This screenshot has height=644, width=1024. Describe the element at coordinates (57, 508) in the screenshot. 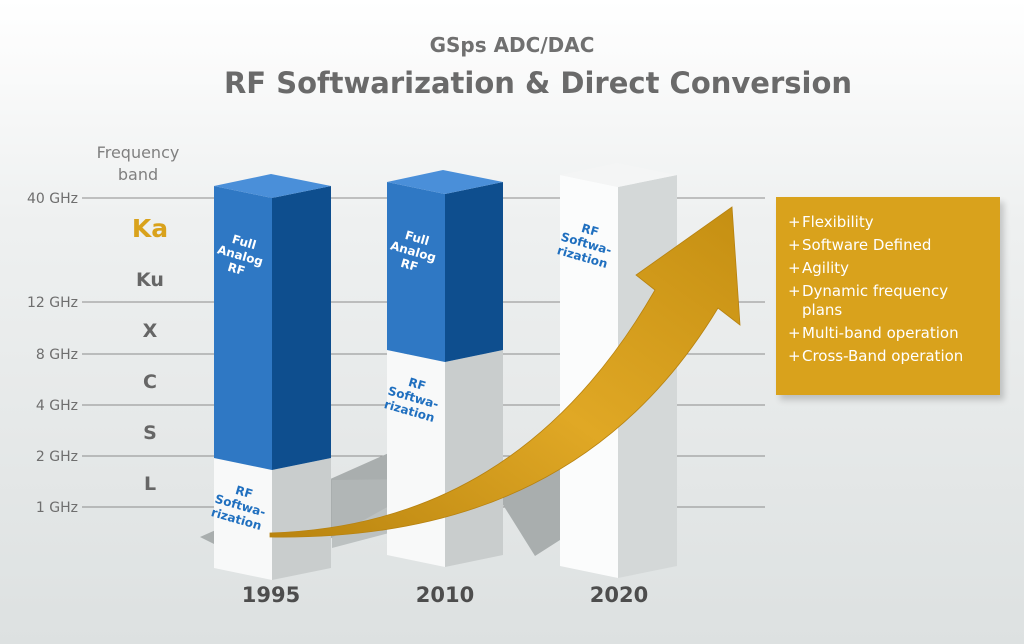

I see `frequency-tick: 1 GHz` at that location.